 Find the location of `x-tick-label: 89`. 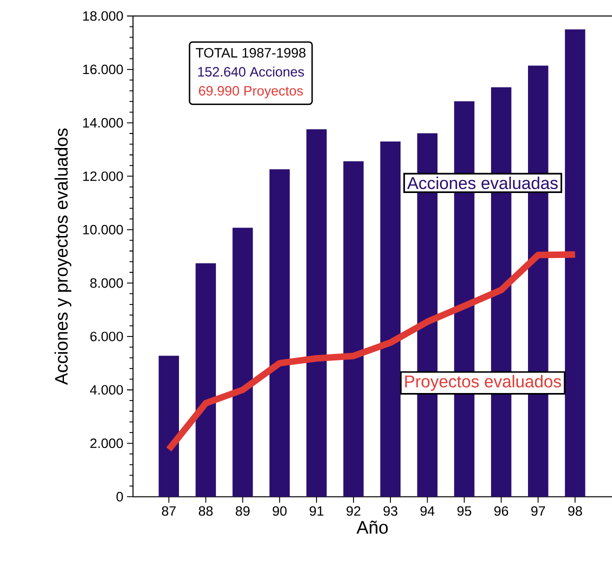

x-tick-label: 89 is located at coordinates (243, 511).